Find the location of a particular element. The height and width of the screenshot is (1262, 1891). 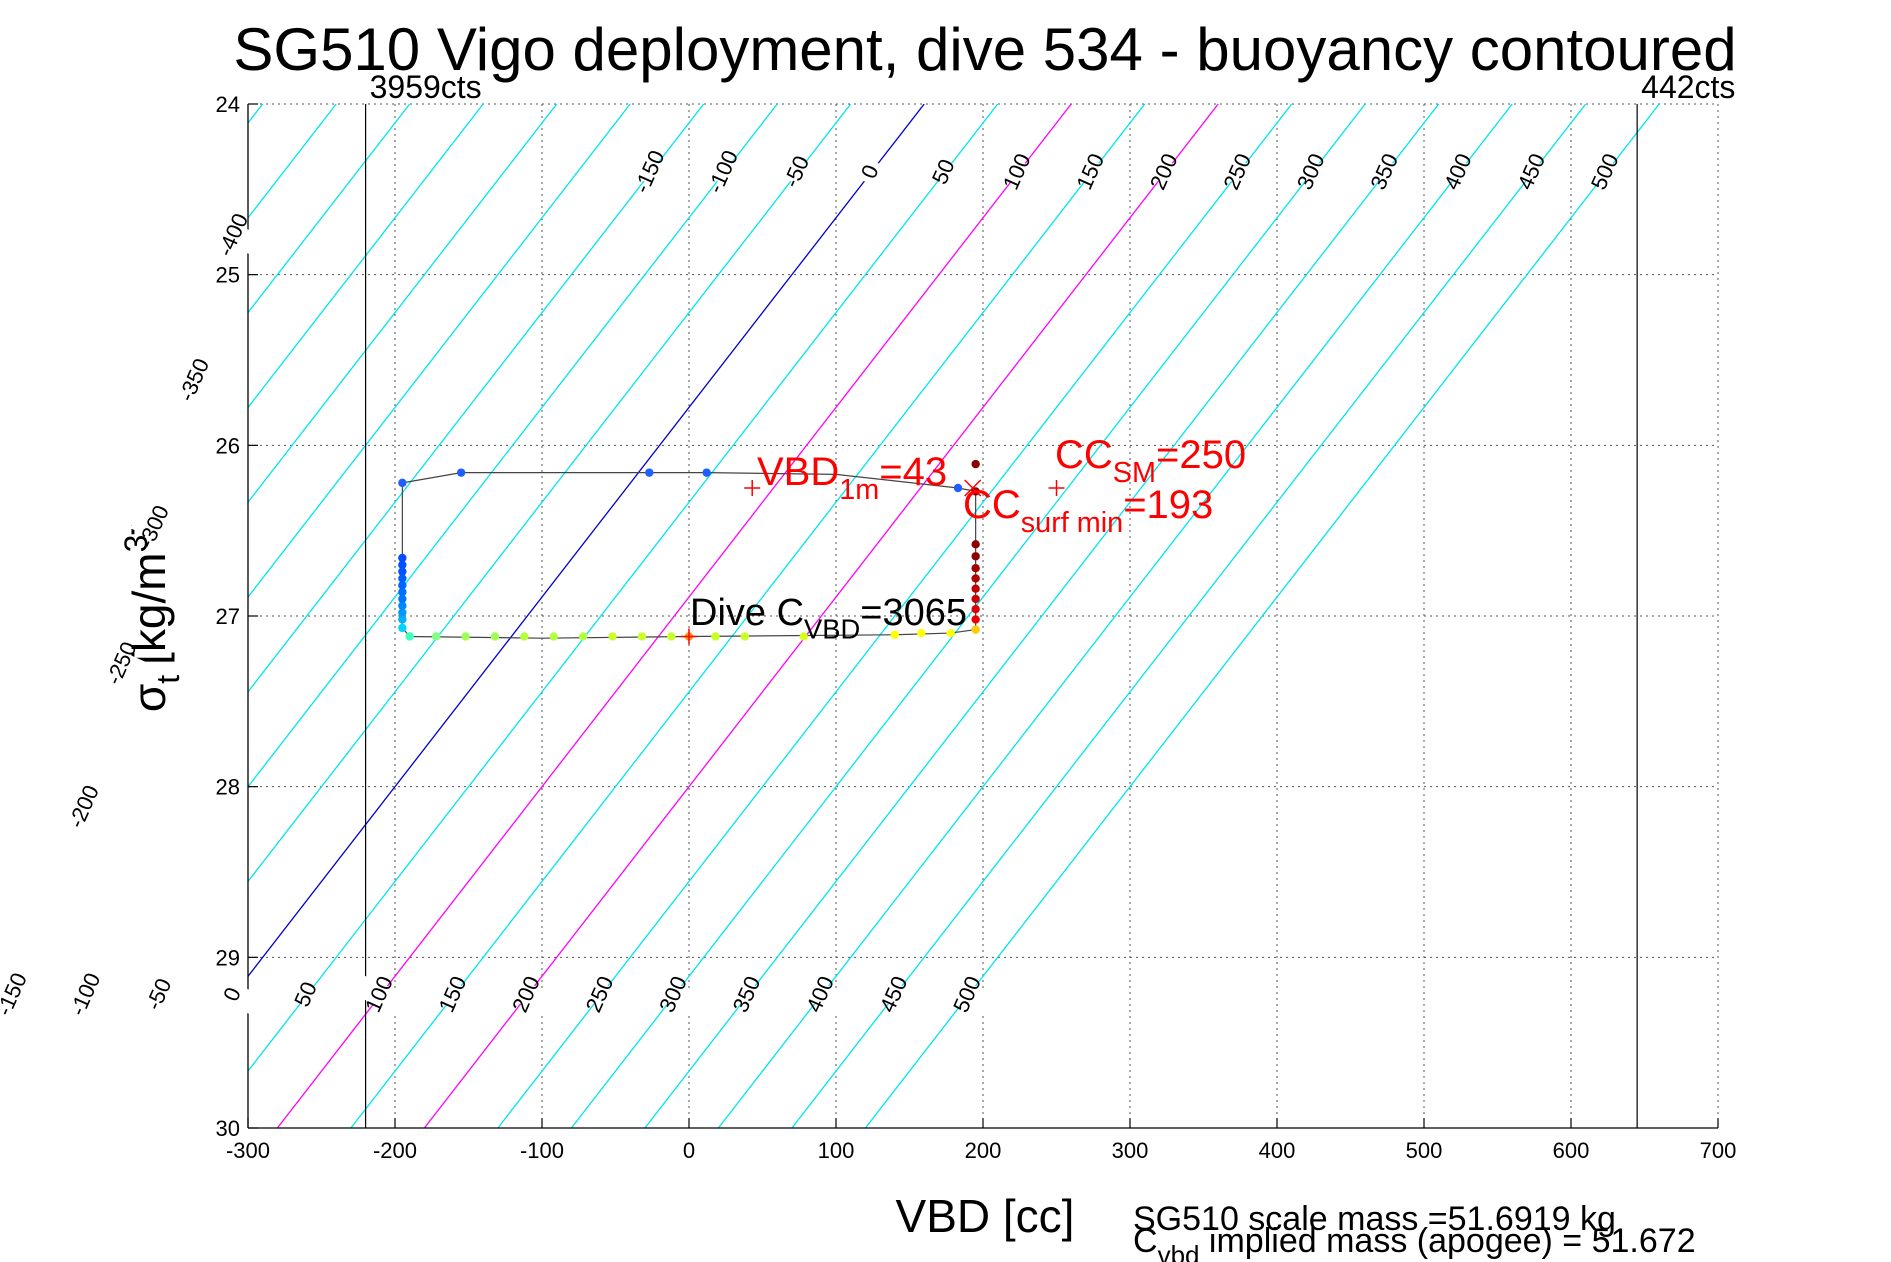

x-tick-label: 100 is located at coordinates (836, 1150).